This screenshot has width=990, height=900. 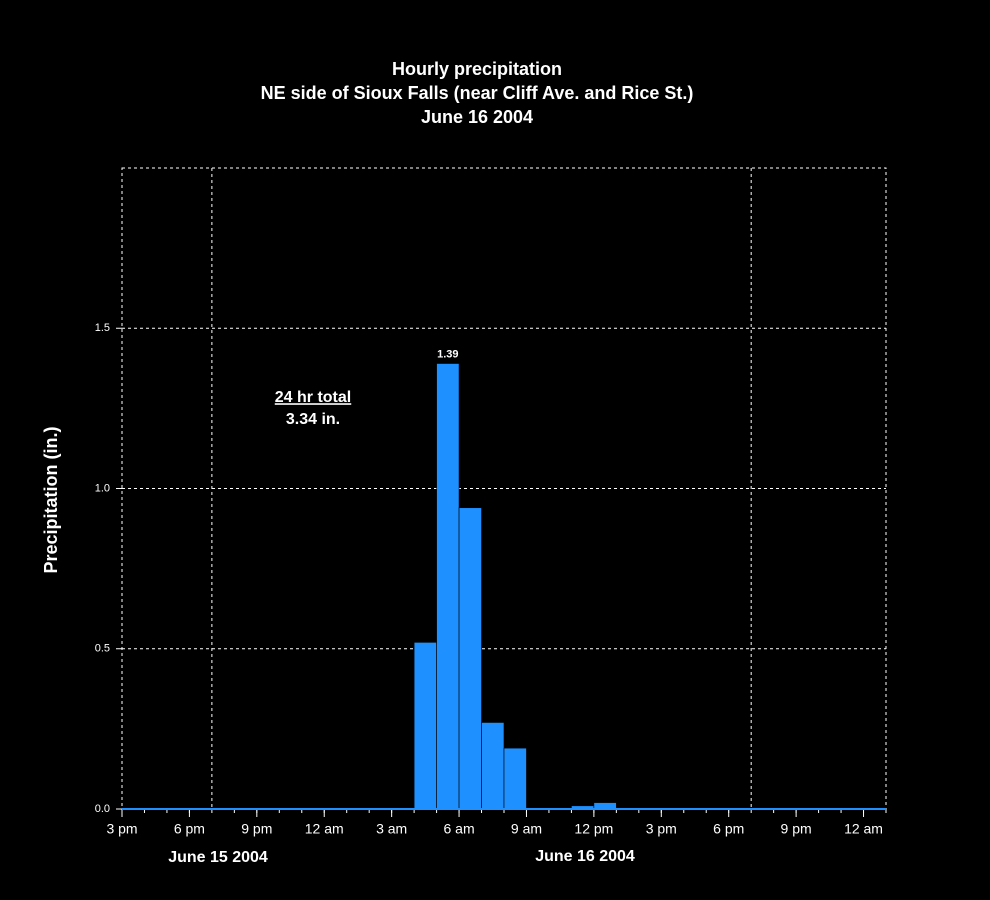 What do you see at coordinates (102, 809) in the screenshot?
I see `y-tick-label: 0.0` at bounding box center [102, 809].